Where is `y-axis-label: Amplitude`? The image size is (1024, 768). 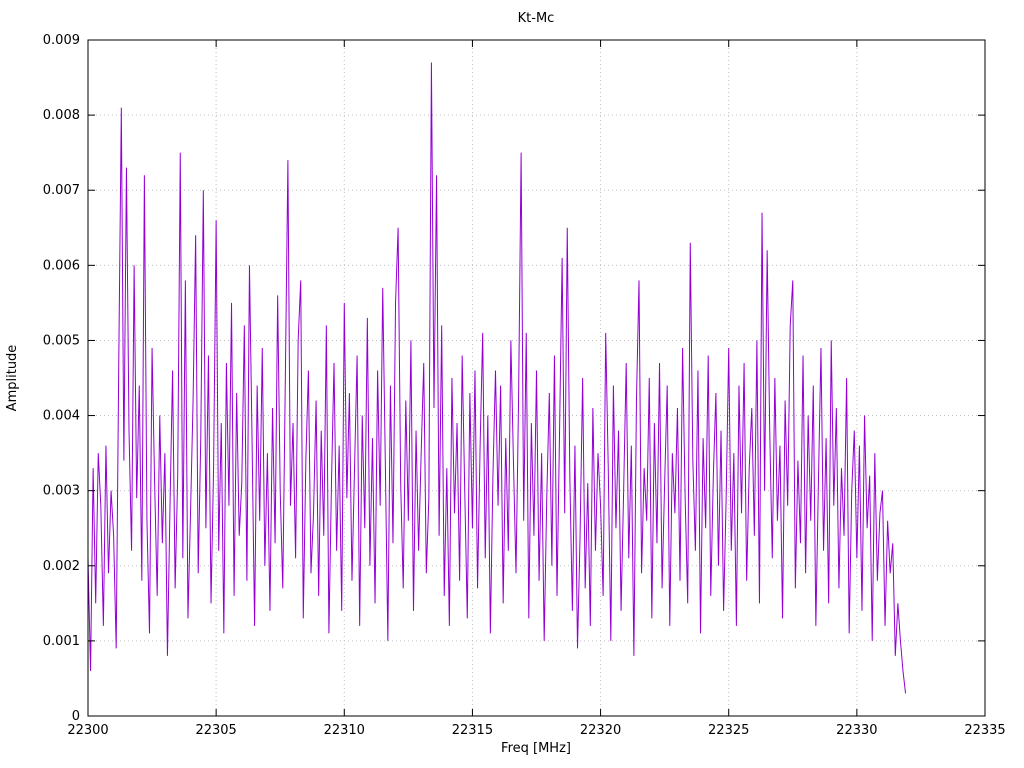 y-axis-label: Amplitude is located at coordinates (12, 378).